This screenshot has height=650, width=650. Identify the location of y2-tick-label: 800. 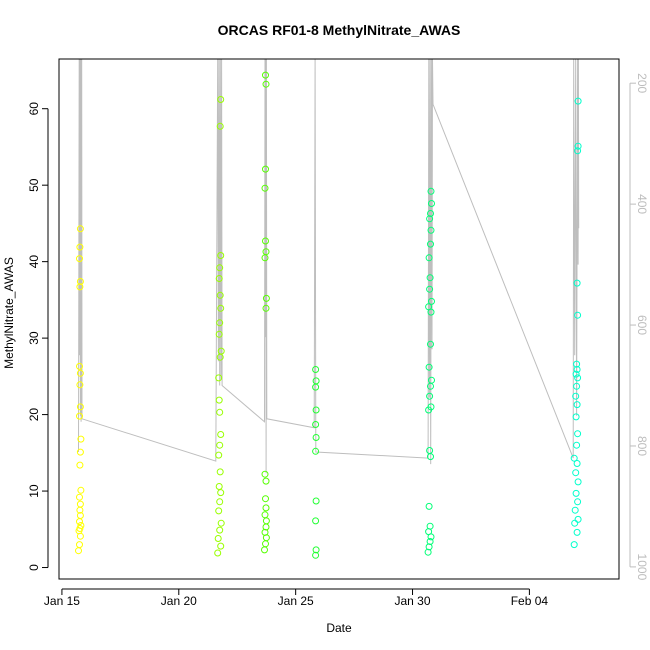
(642, 446).